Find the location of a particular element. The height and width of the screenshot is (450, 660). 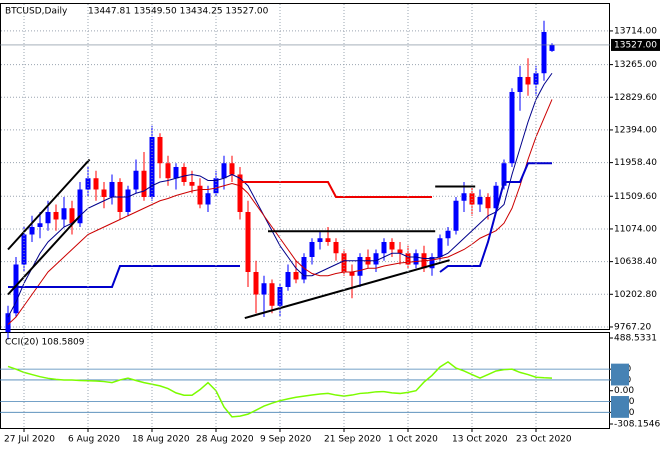

x-tick-label: 6 Aug 2020 is located at coordinates (94, 440).